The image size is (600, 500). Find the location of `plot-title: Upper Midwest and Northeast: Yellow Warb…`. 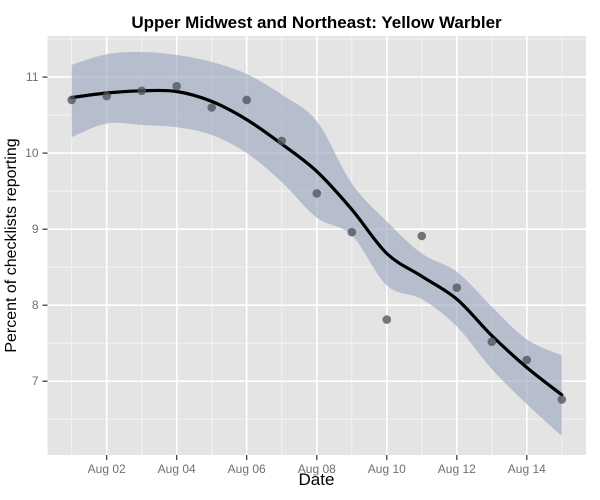

plot-title: Upper Midwest and Northeast: Yellow Warb… is located at coordinates (316, 22).